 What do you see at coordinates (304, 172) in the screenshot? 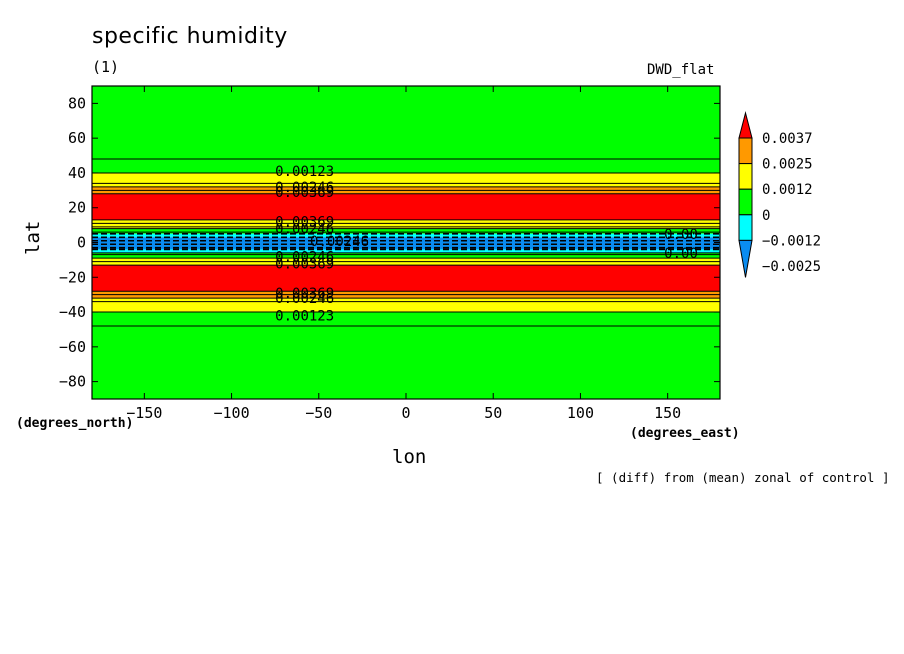
I see `contour-label-0: 0.00123` at bounding box center [304, 172].